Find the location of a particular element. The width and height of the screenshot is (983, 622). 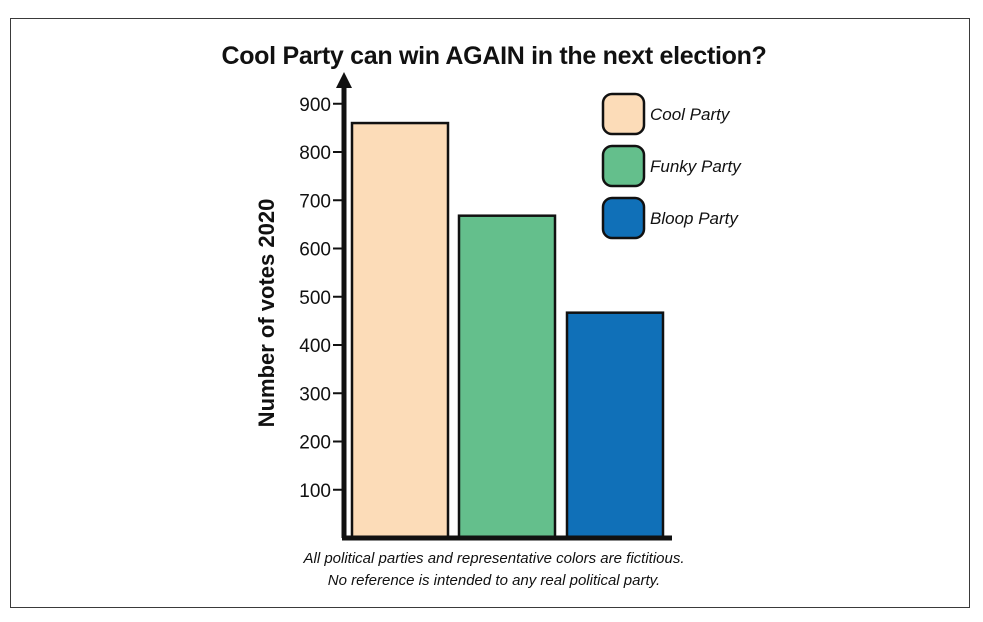

legend-label-funky-party: Funky Party is located at coordinates (696, 166).